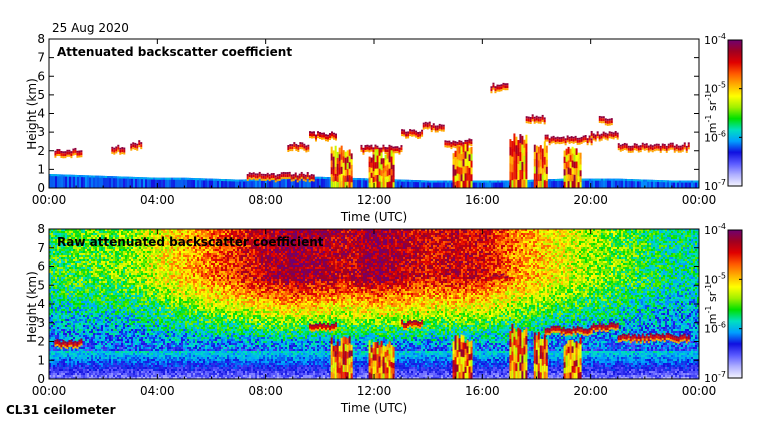 This screenshot has width=780, height=424. What do you see at coordinates (32, 306) in the screenshot?
I see `bottom-y-axis-label: Height (km)` at bounding box center [32, 306].